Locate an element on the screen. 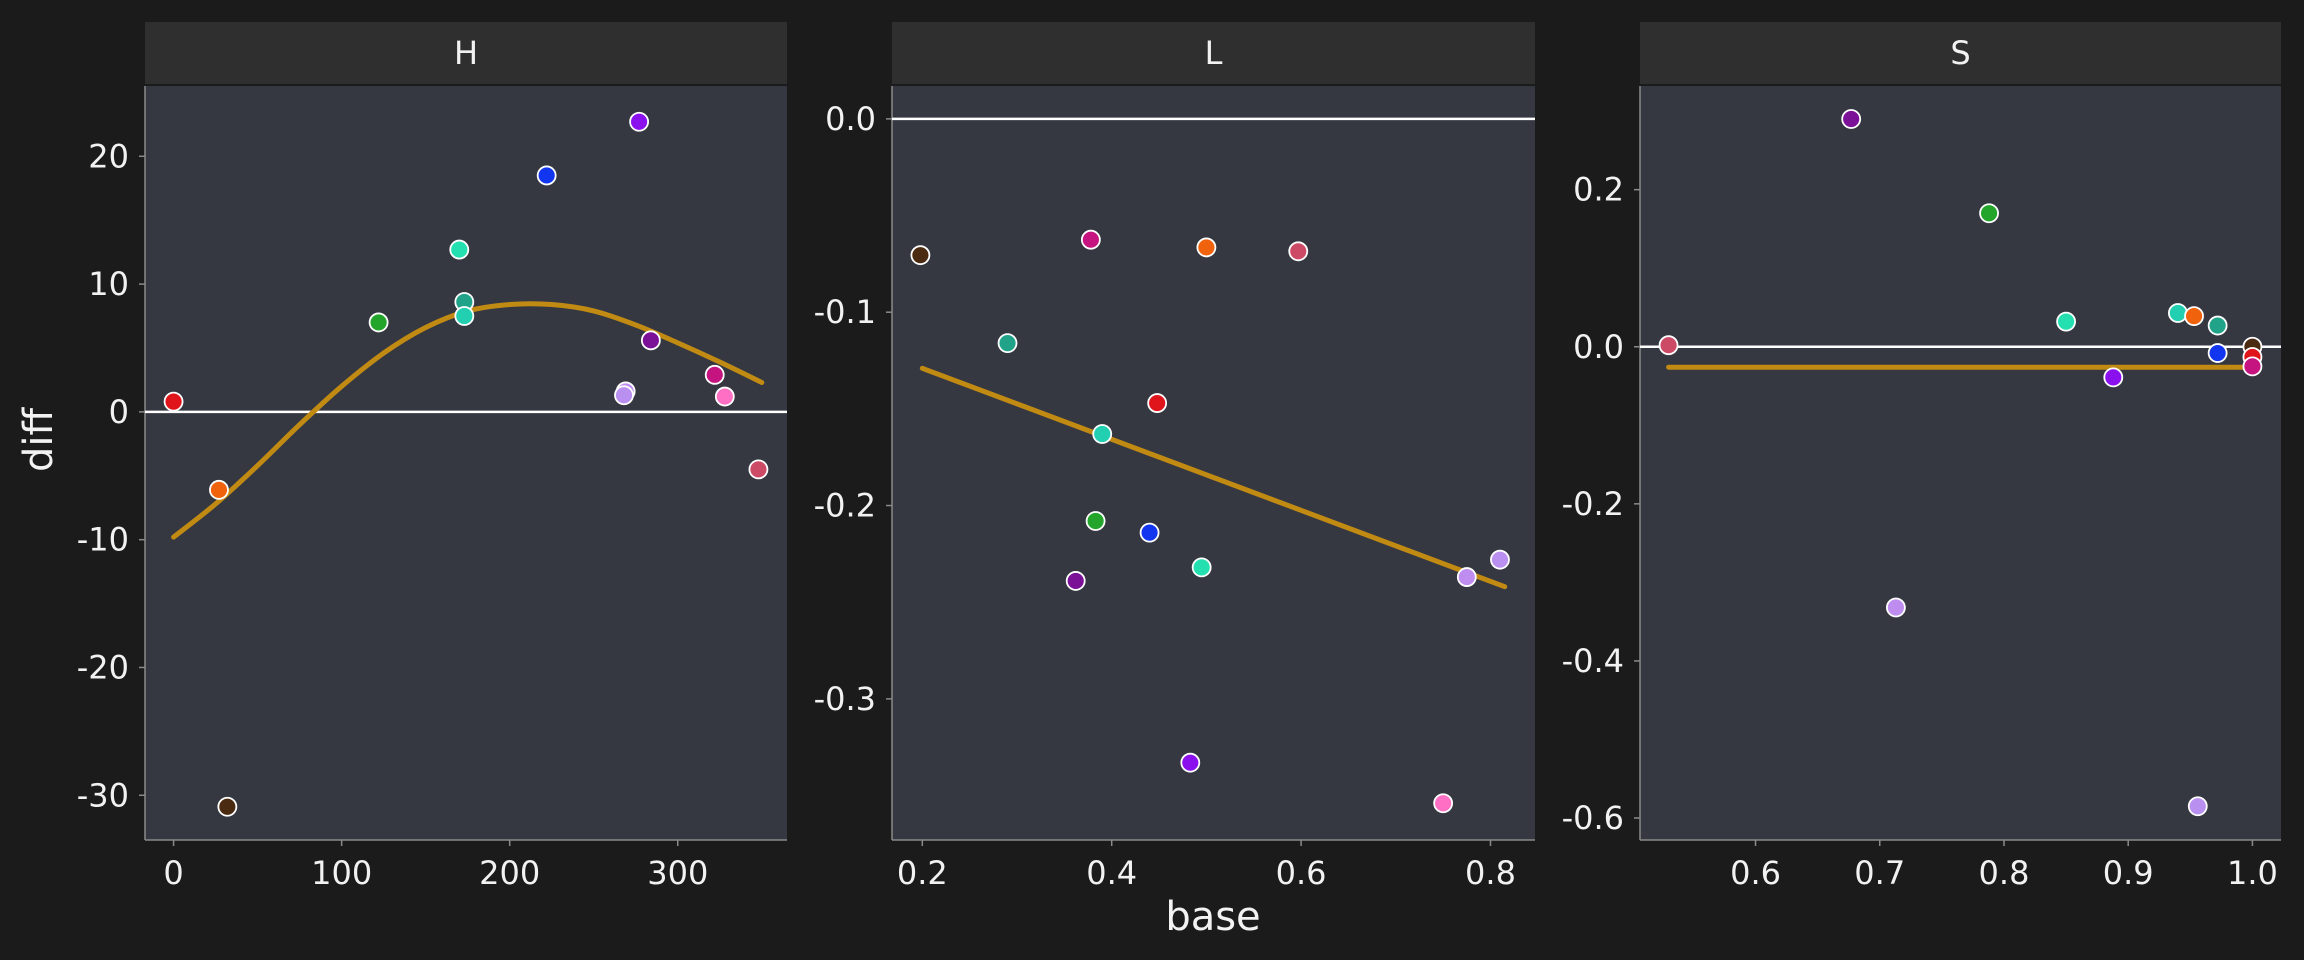  facet-strip-label: L is located at coordinates (1214, 53).